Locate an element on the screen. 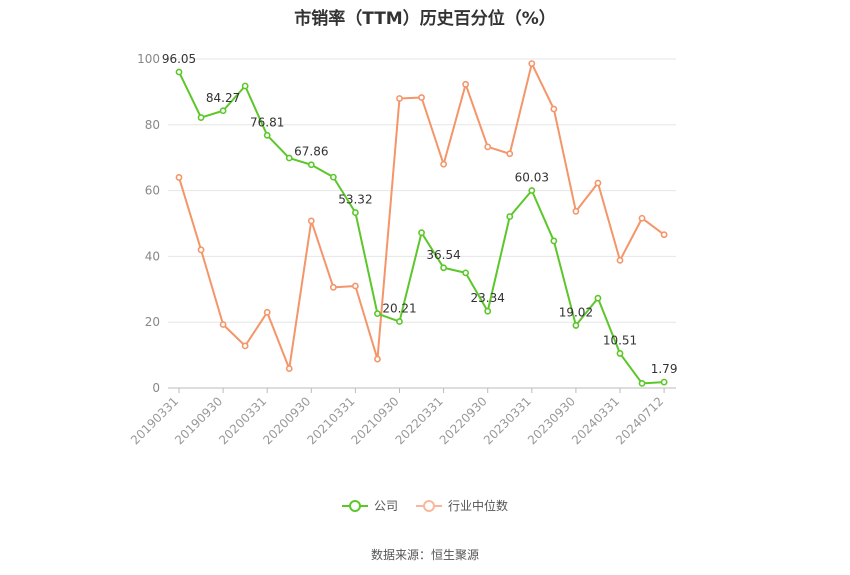 This screenshot has width=850, height=575. y-tick-label: 60 is located at coordinates (152, 191).